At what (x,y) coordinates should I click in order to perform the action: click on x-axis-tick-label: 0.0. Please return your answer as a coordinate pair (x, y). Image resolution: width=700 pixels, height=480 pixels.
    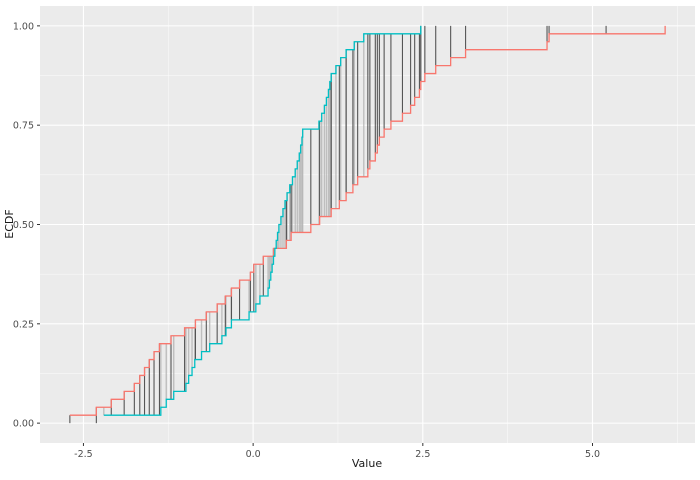
    Looking at the image, I should click on (253, 454).